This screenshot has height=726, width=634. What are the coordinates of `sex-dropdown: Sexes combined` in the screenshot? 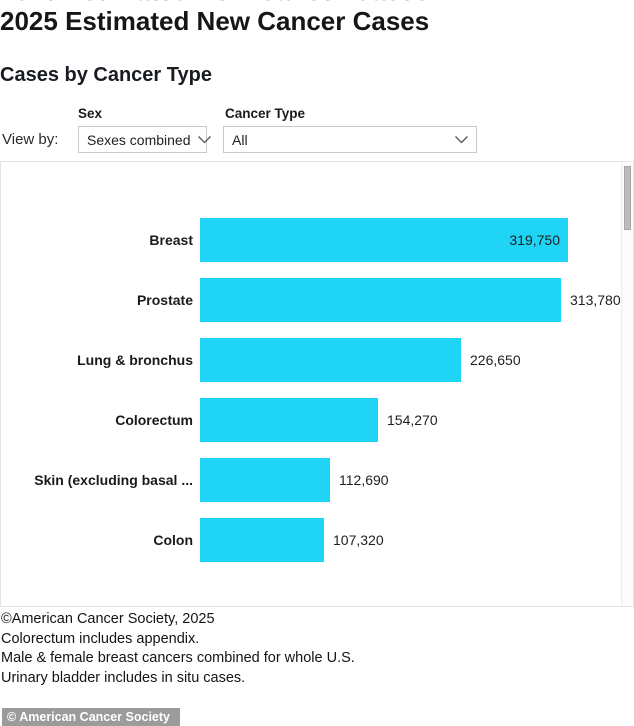 It's located at (144, 139).